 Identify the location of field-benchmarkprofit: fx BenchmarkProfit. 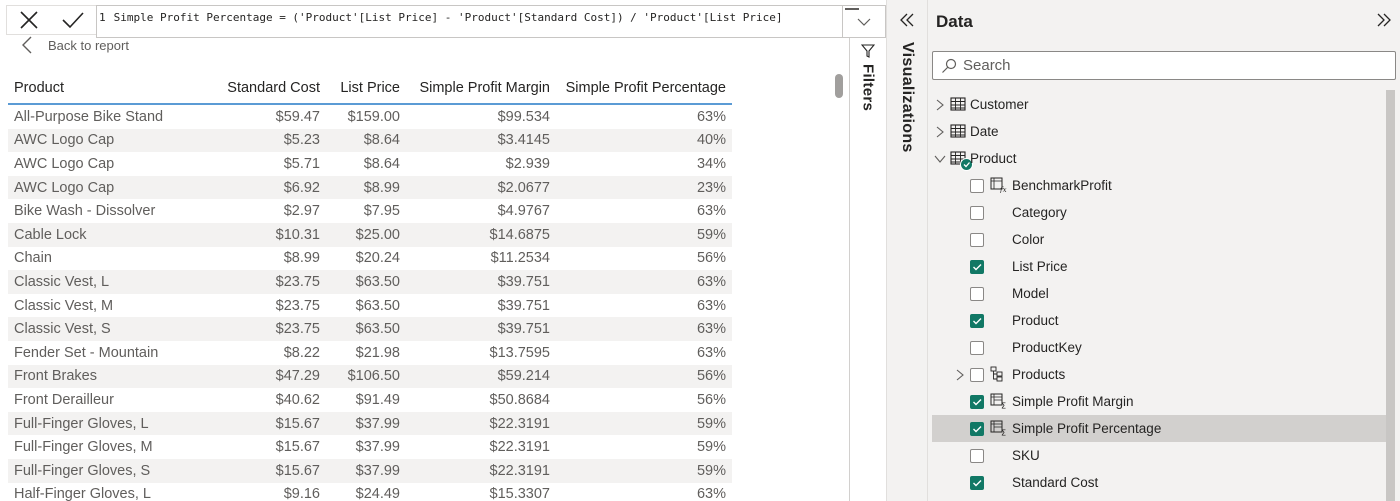
(1159, 185).